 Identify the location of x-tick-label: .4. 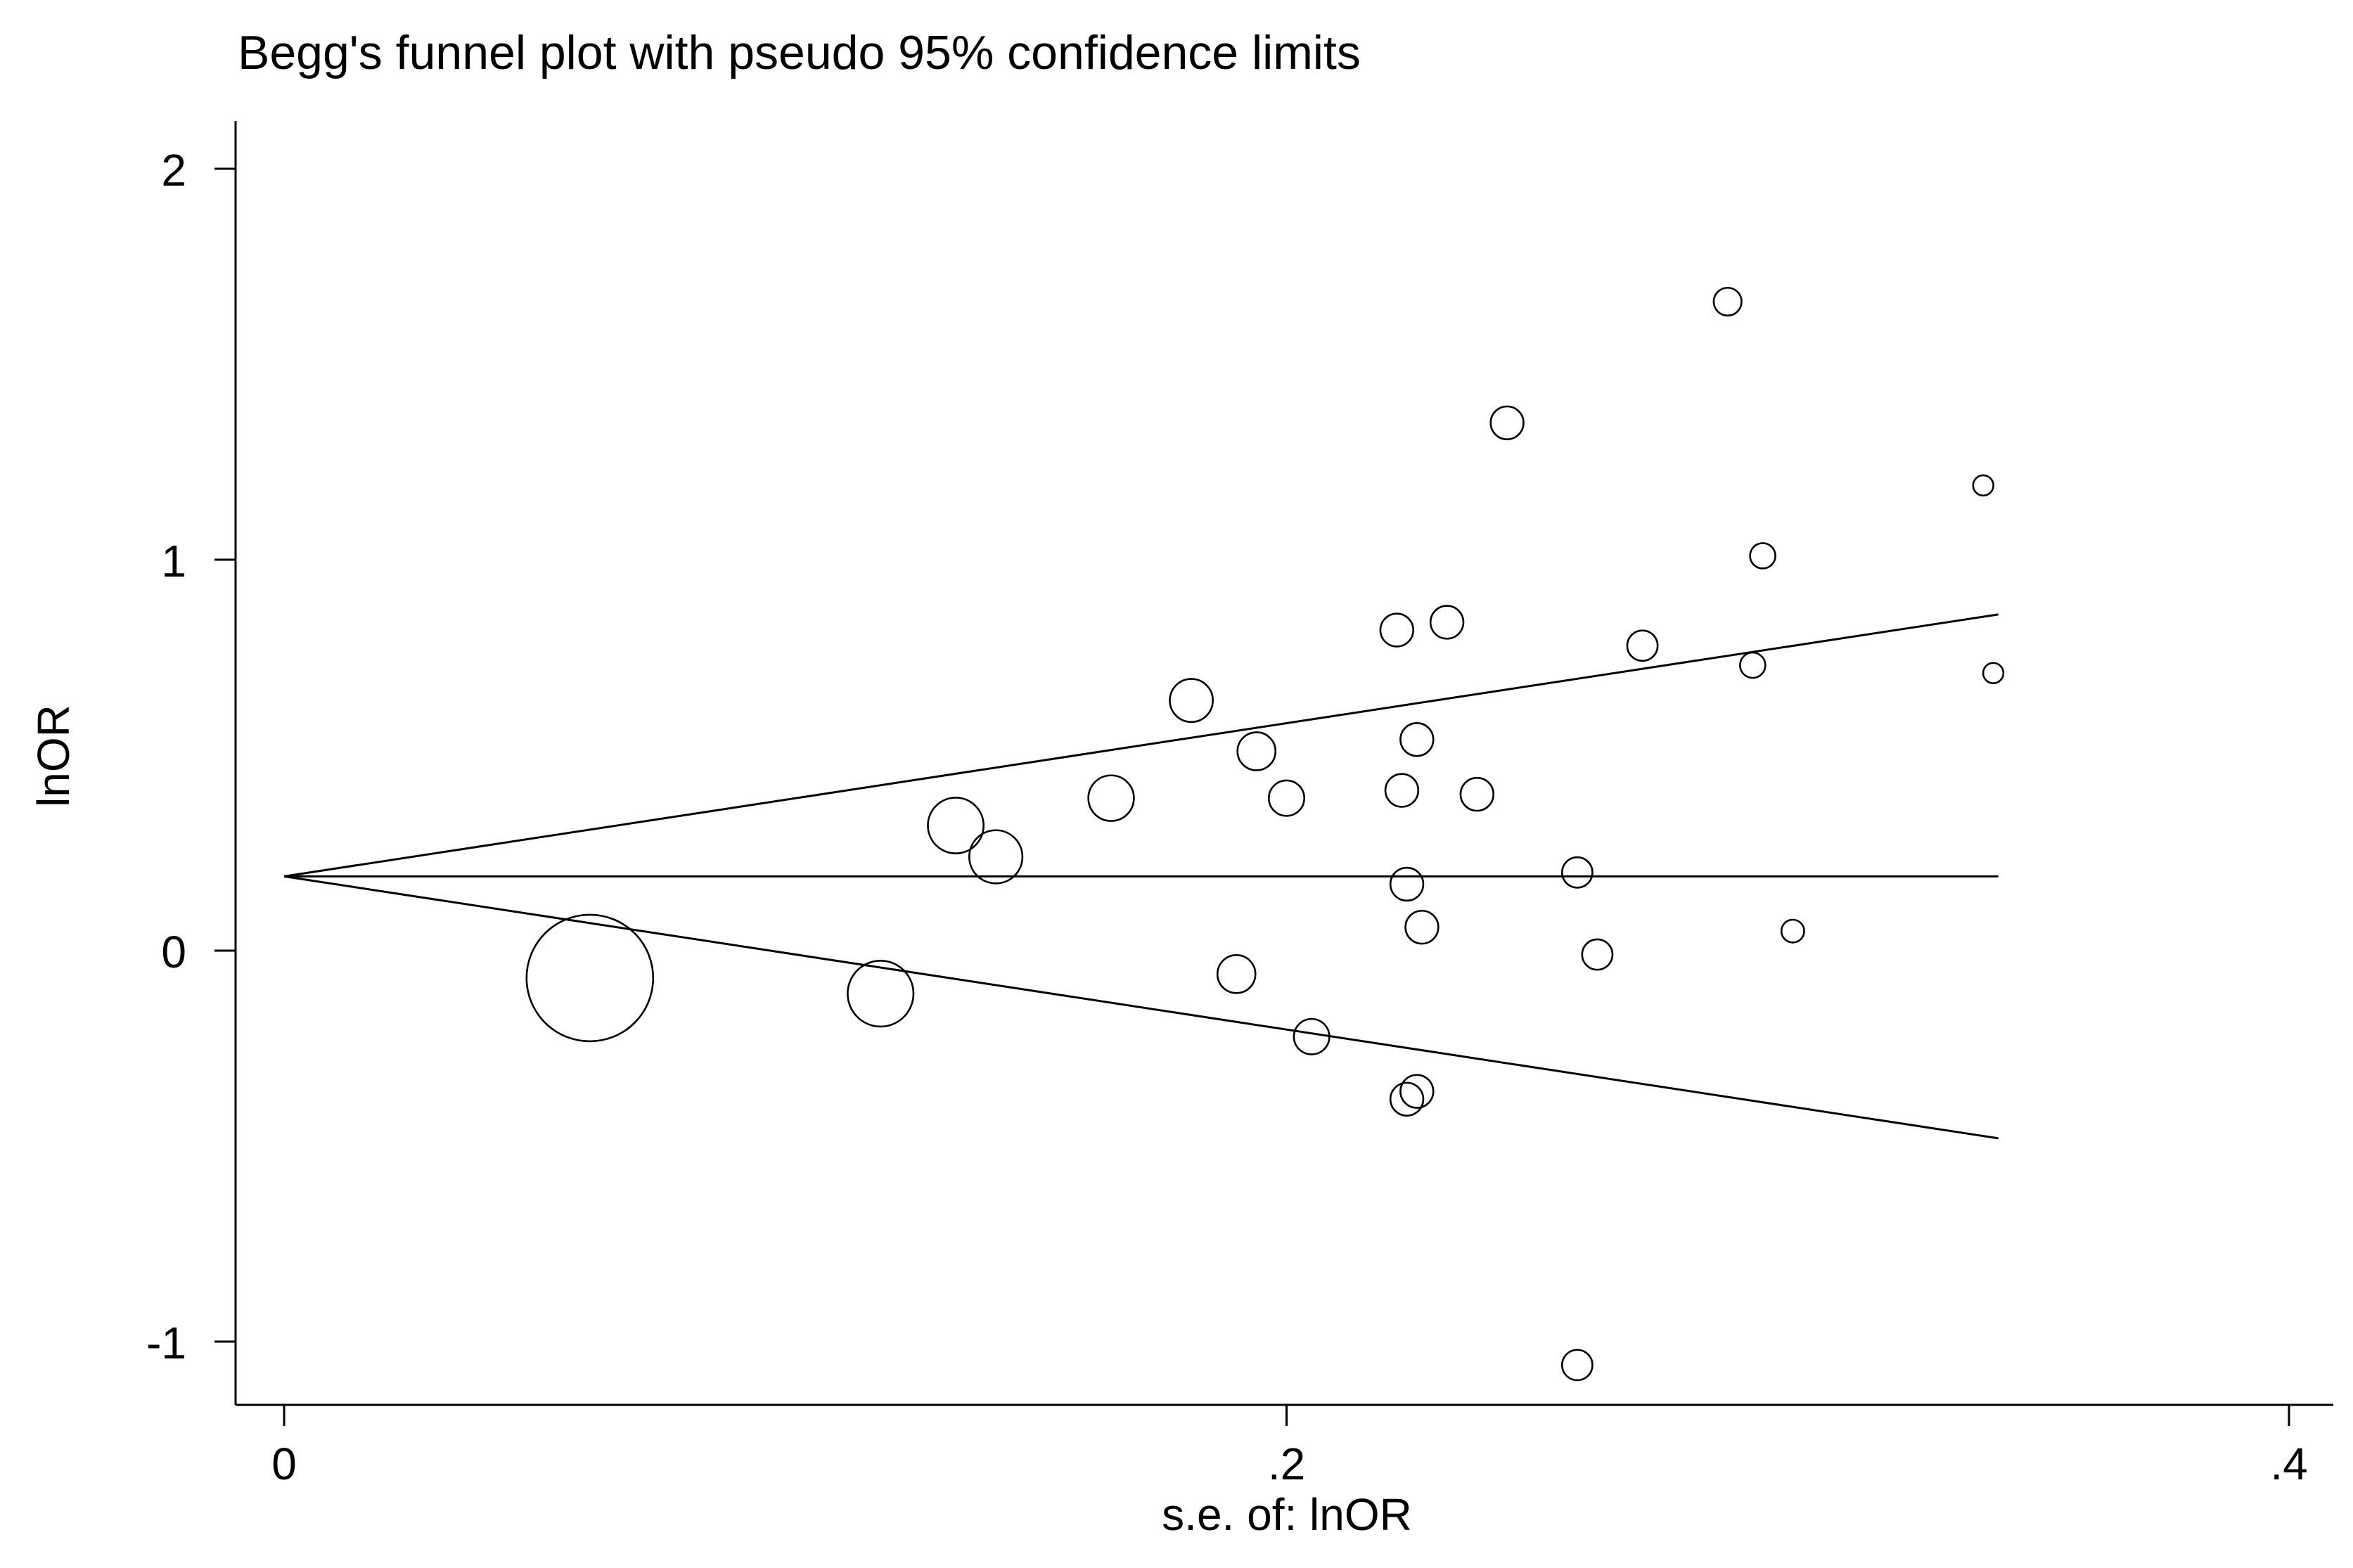
(2288, 1464).